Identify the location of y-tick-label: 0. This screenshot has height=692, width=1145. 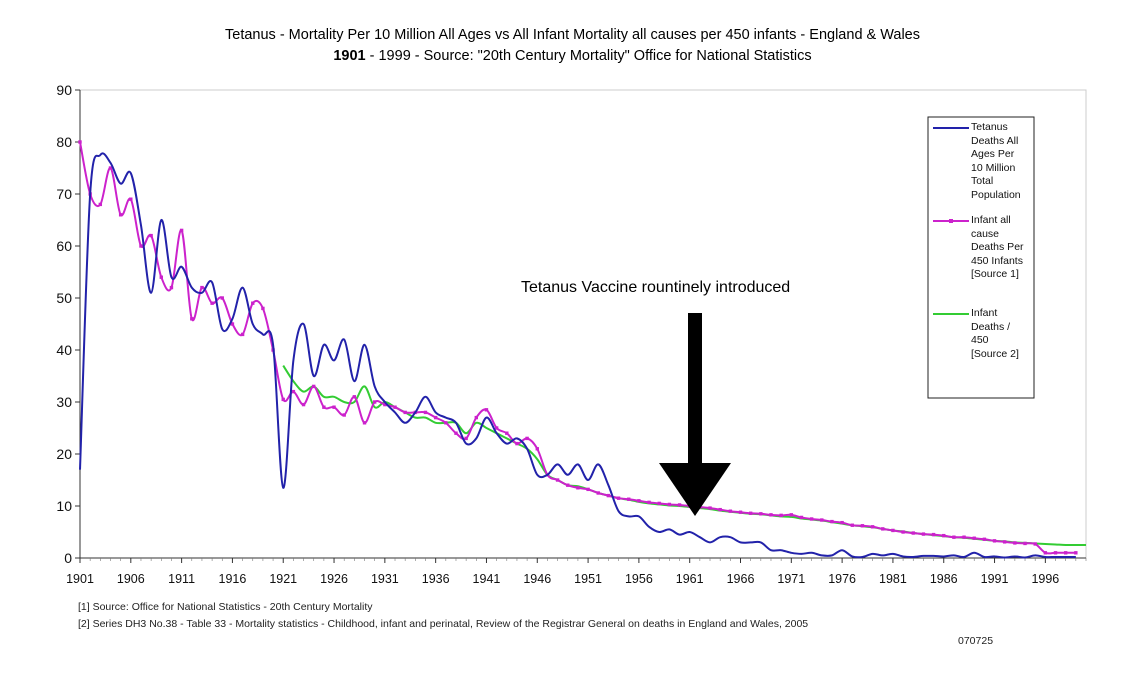
(68, 558).